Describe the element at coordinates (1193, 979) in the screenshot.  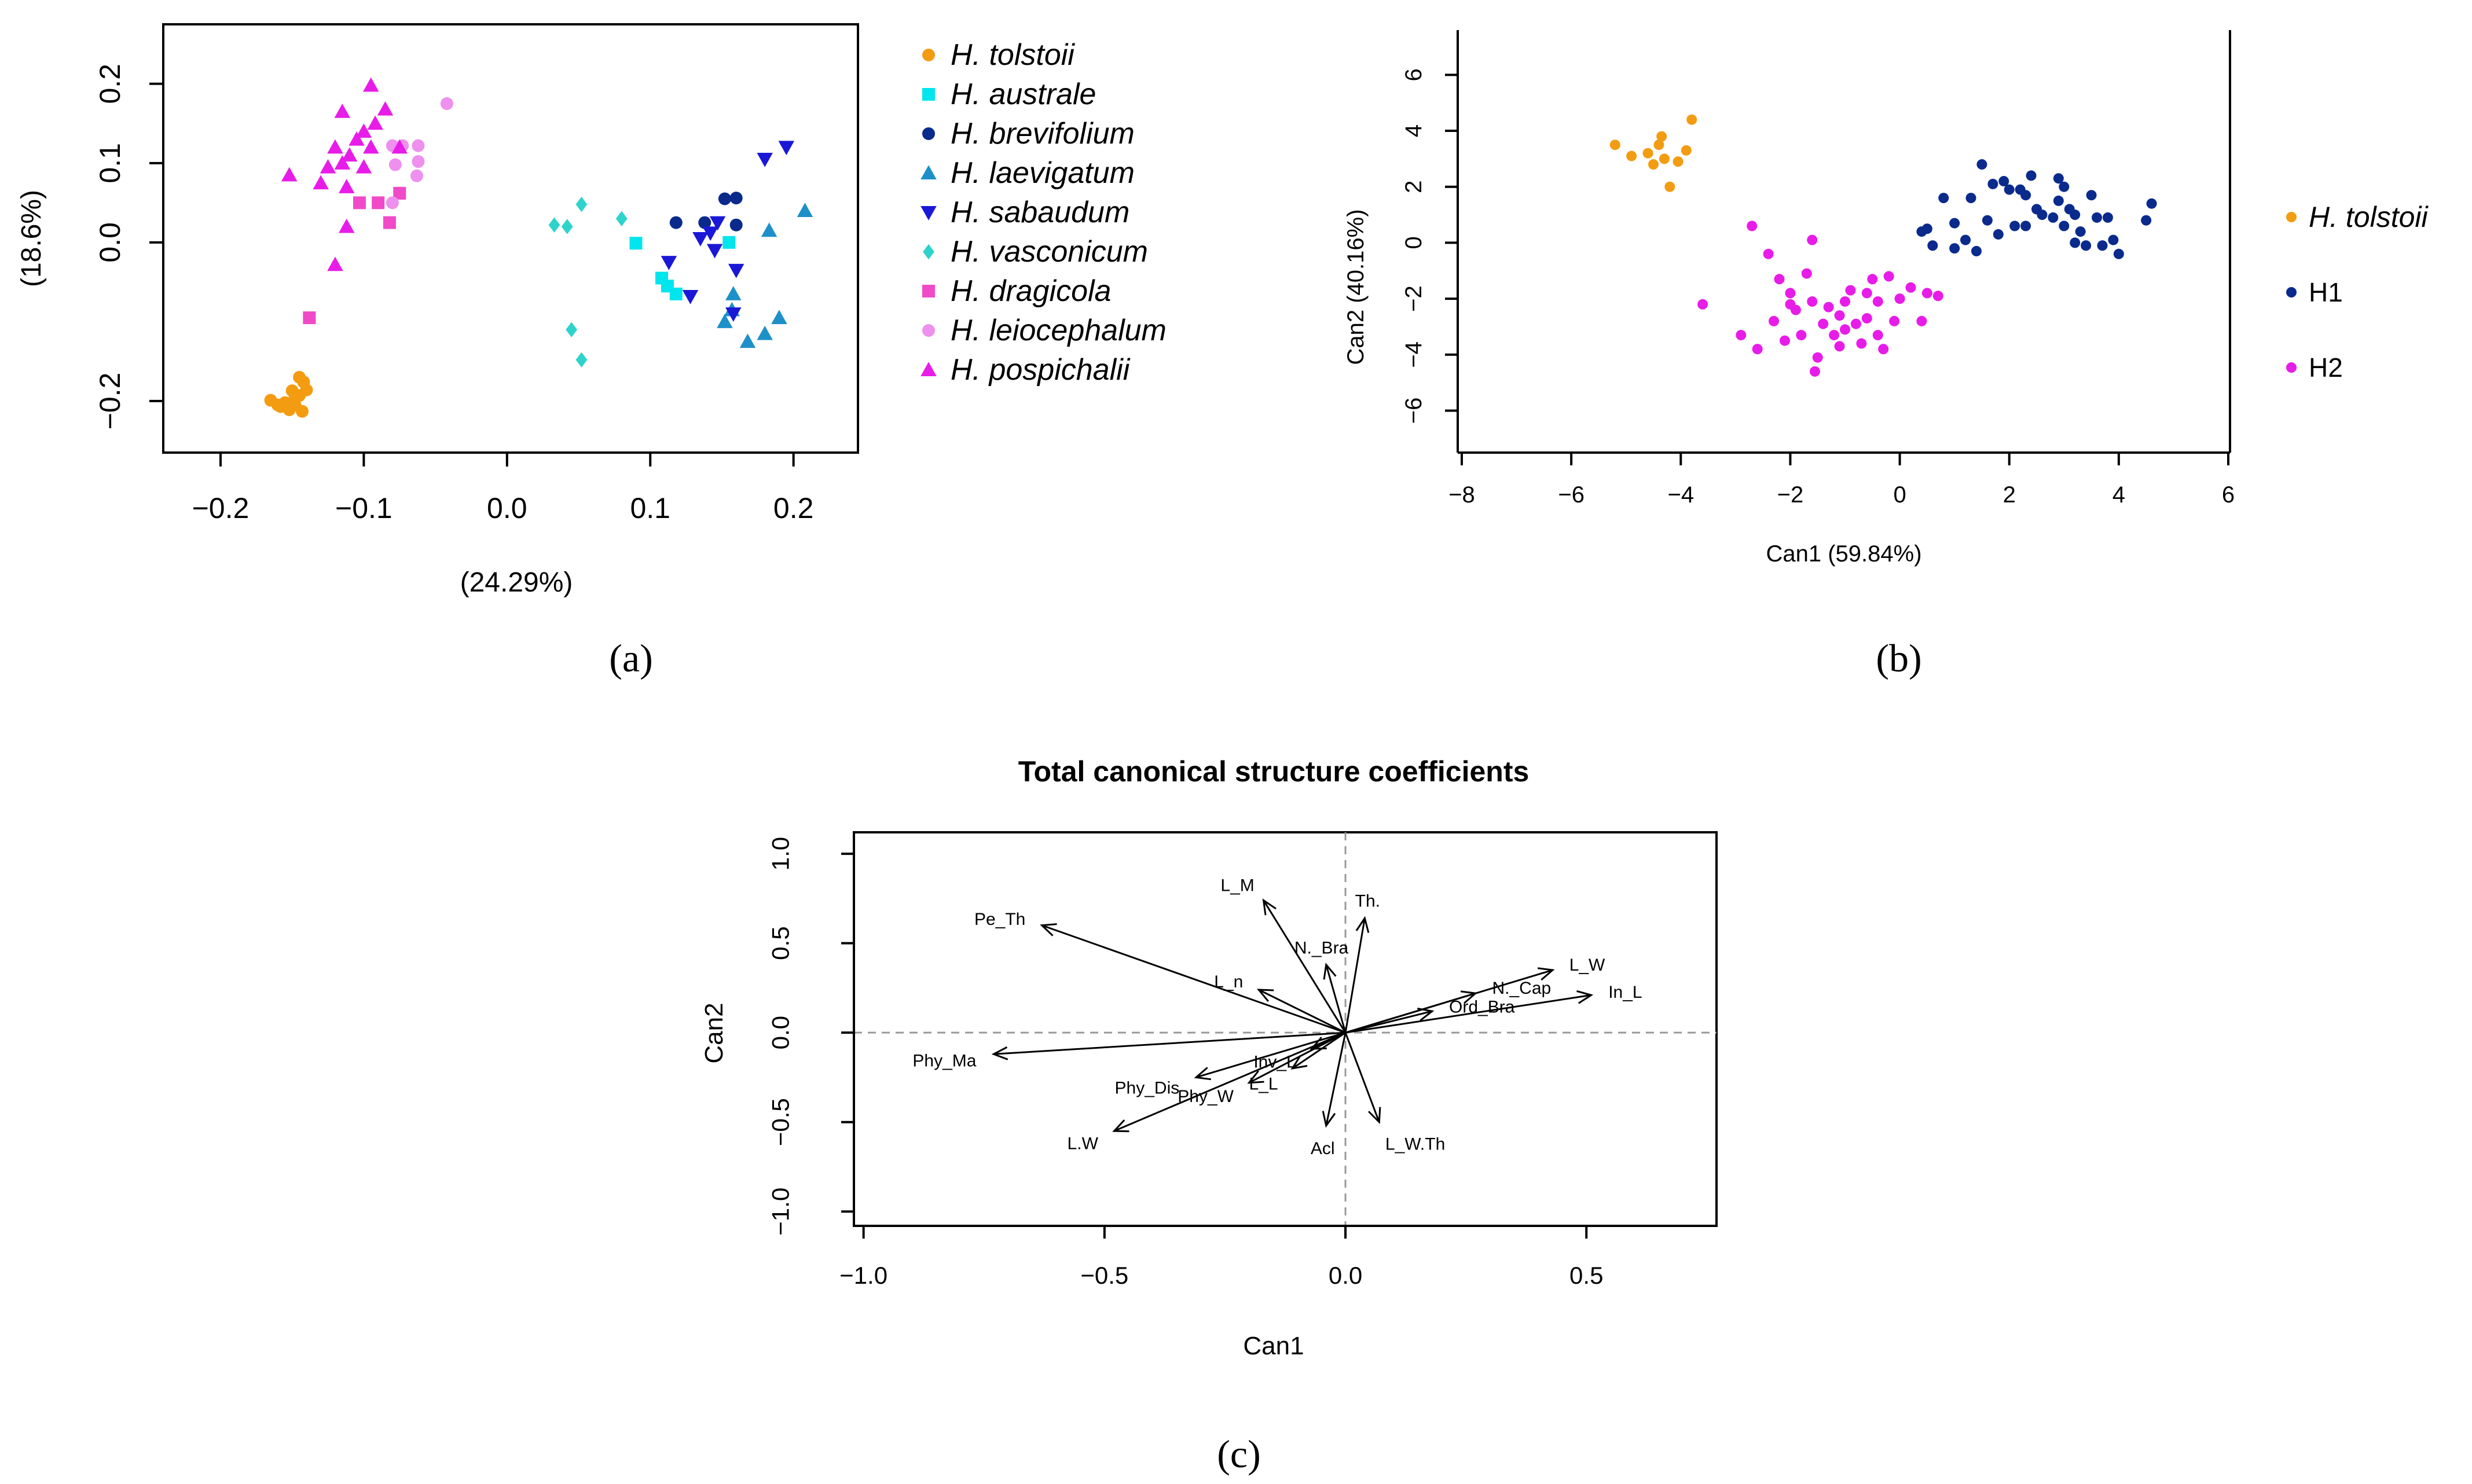
I see `panel-c-vector-Pe_Th` at that location.